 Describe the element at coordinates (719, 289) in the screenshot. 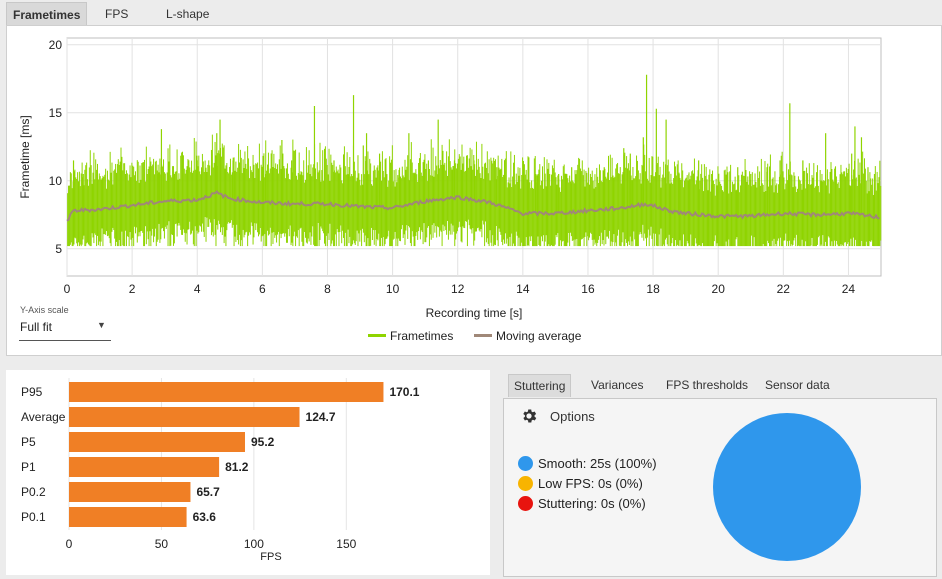

I see `x-tick-label: 20` at that location.